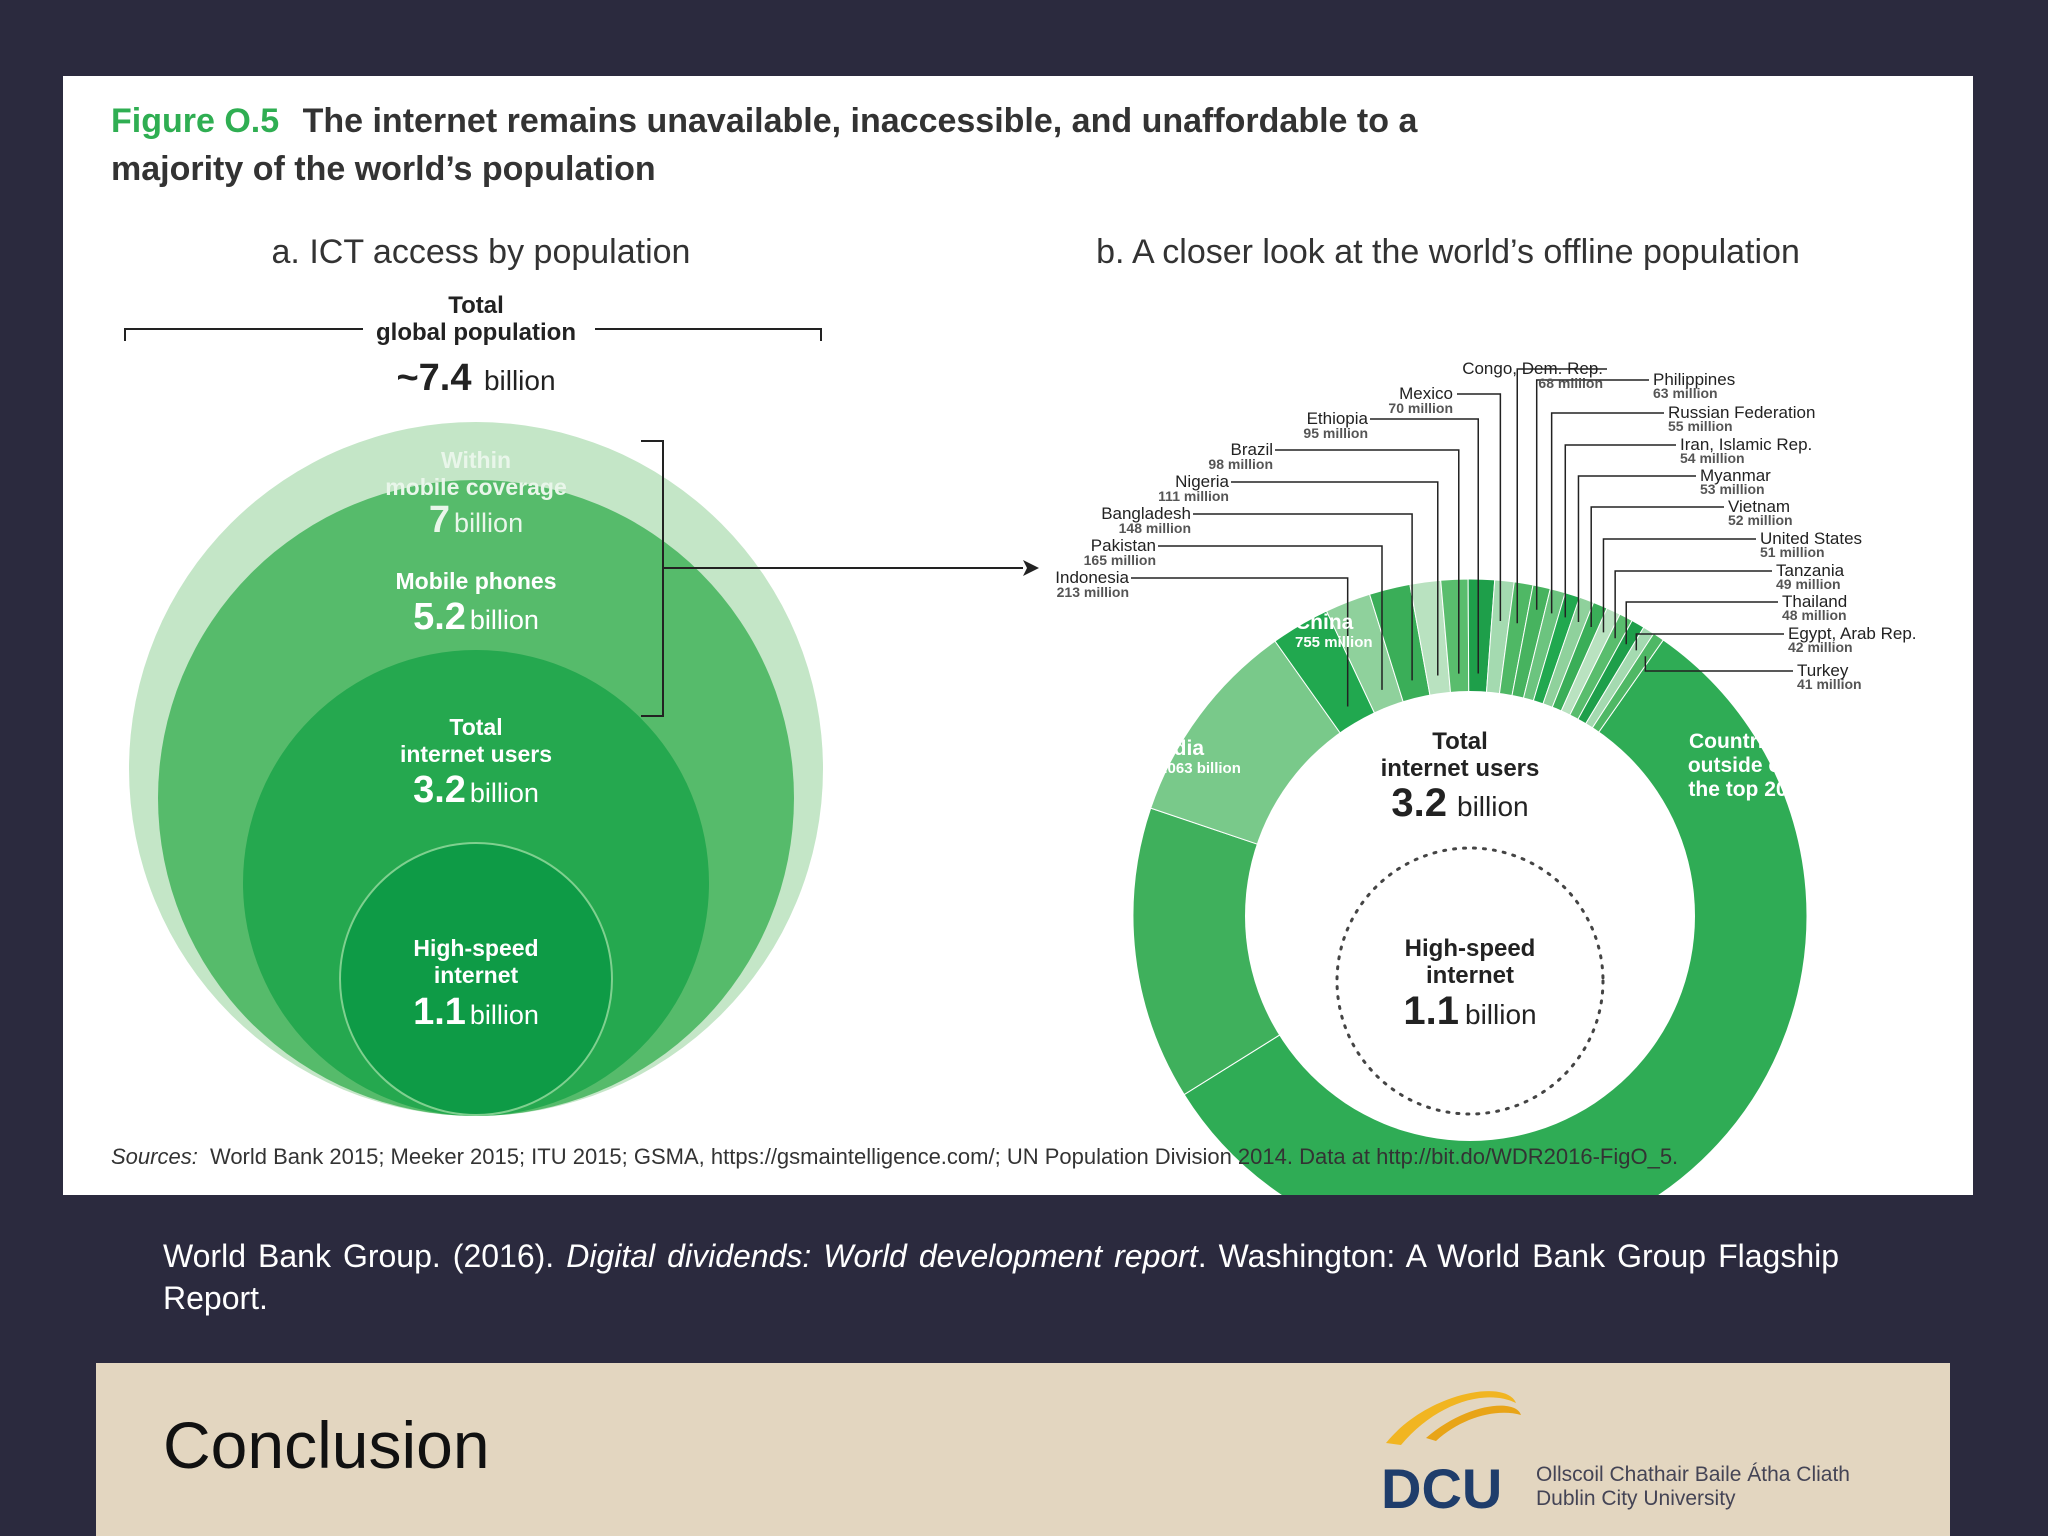 This screenshot has height=1536, width=2048. I want to click on svg-text: ~7.4 billion, so click(475, 378).